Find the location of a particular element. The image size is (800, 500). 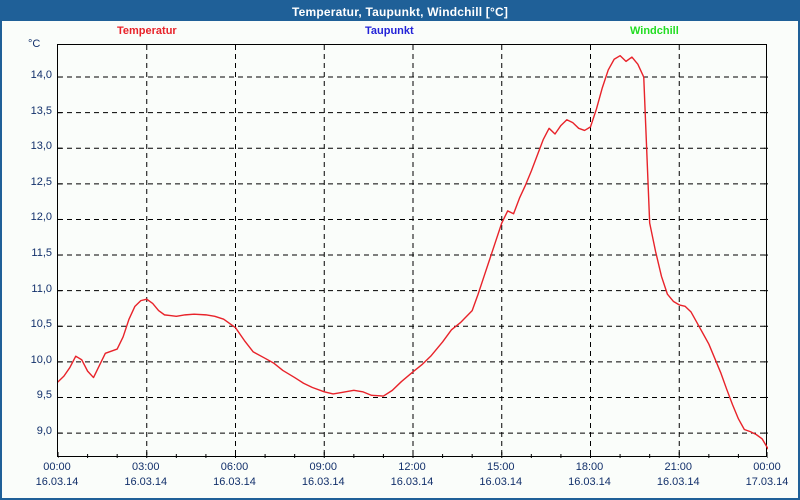

legend-item-taupunkt: Taupunkt is located at coordinates (389, 31).